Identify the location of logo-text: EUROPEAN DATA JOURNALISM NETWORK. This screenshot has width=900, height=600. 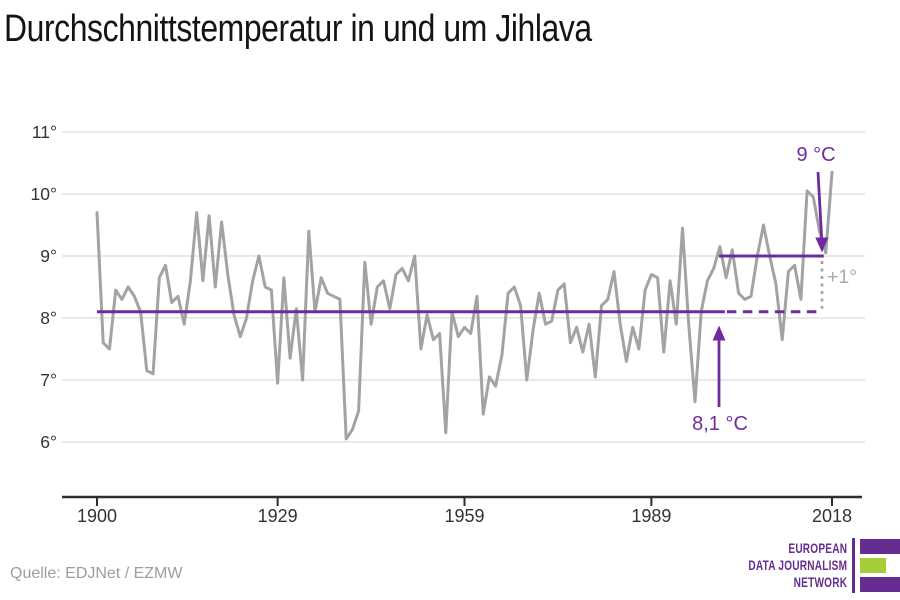
(797, 565).